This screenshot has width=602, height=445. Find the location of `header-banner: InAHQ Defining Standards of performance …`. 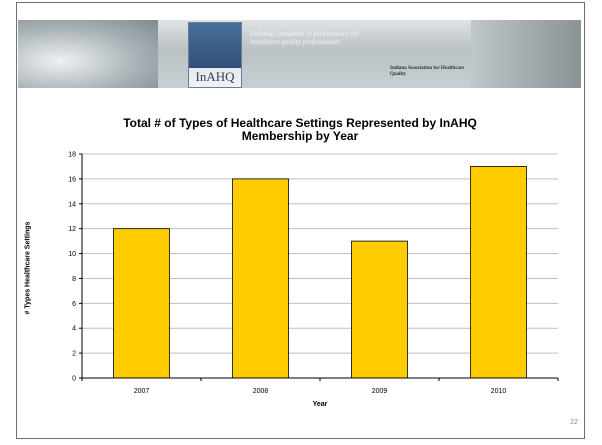

header-banner: InAHQ Defining Standards of performance … is located at coordinates (299, 54).